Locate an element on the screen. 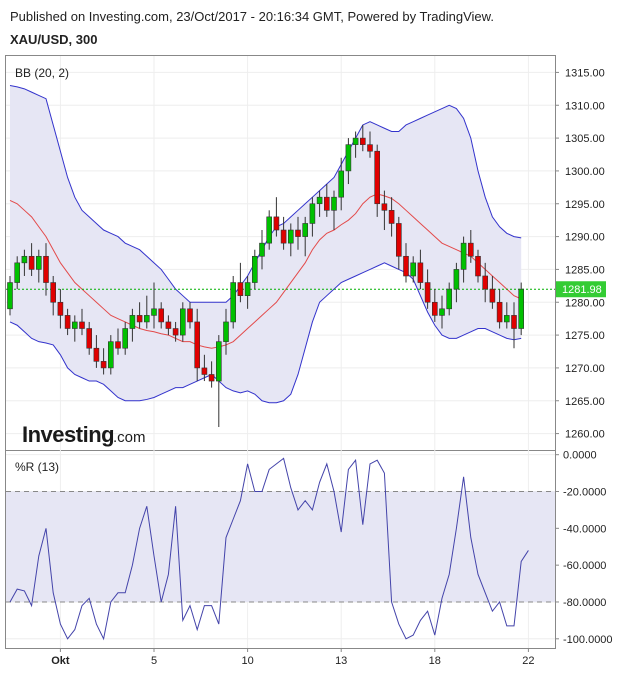 The image size is (624, 673). x-tick-label: 13 is located at coordinates (341, 661).